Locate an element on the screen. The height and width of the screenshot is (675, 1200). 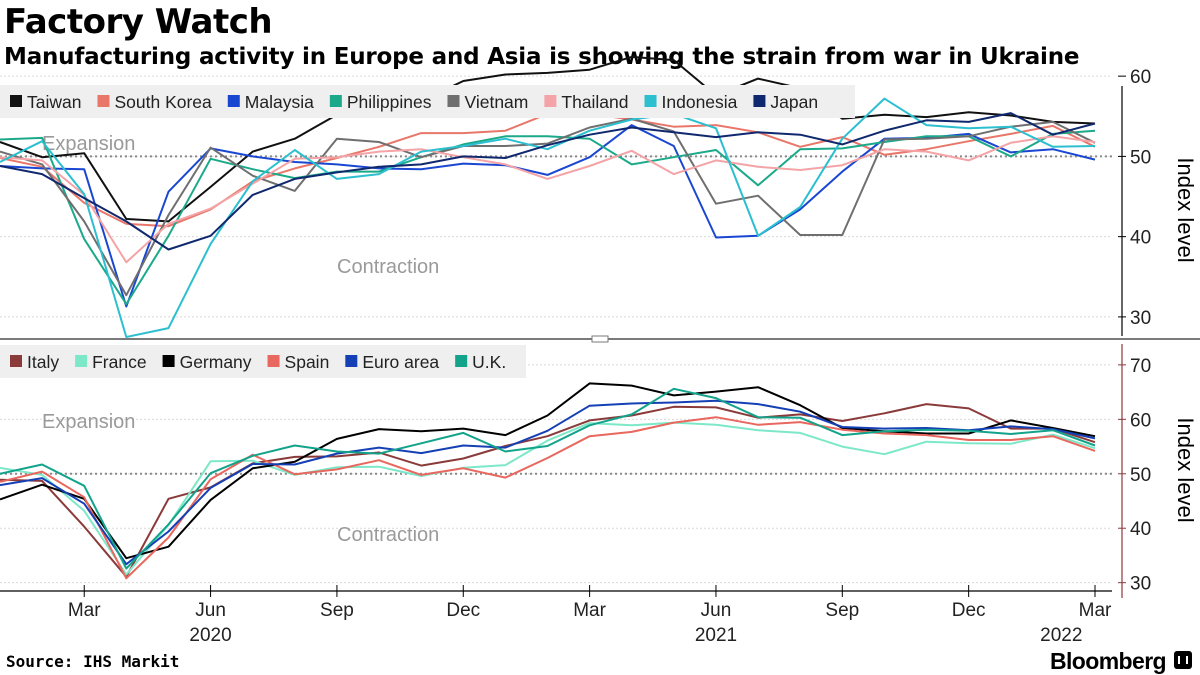
brand-logo: Bloomberg is located at coordinates (1108, 661).